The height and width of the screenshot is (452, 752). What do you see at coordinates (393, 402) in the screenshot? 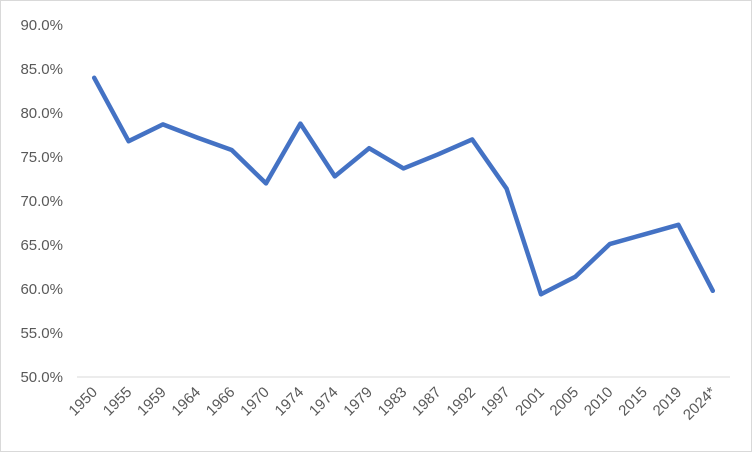
I see `x-tick-label: 1983` at bounding box center [393, 402].